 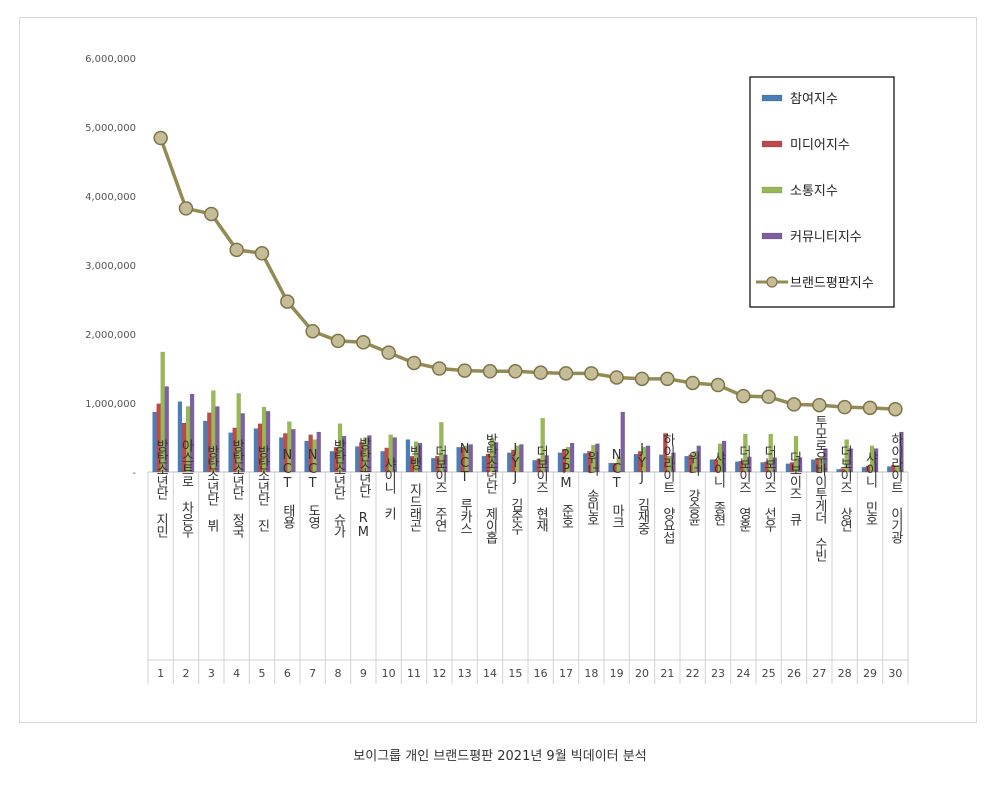 I want to click on x-category-label: 방탄소년단 진, so click(x=262, y=488).